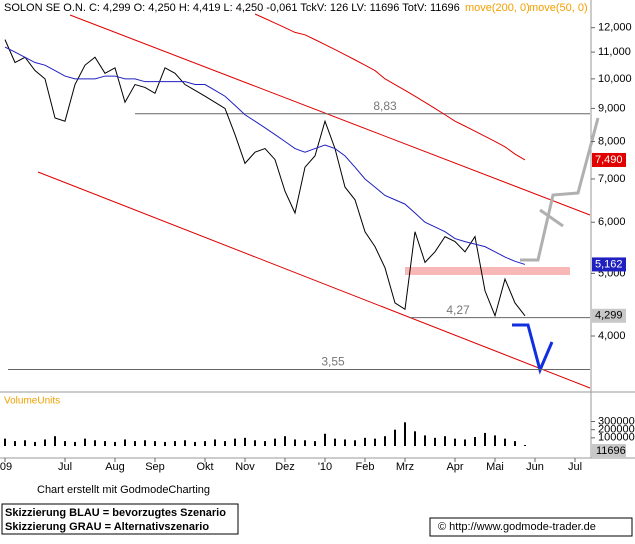  I want to click on note-gray: Skizzierung GRAU = Alternativszenario, so click(107, 527).